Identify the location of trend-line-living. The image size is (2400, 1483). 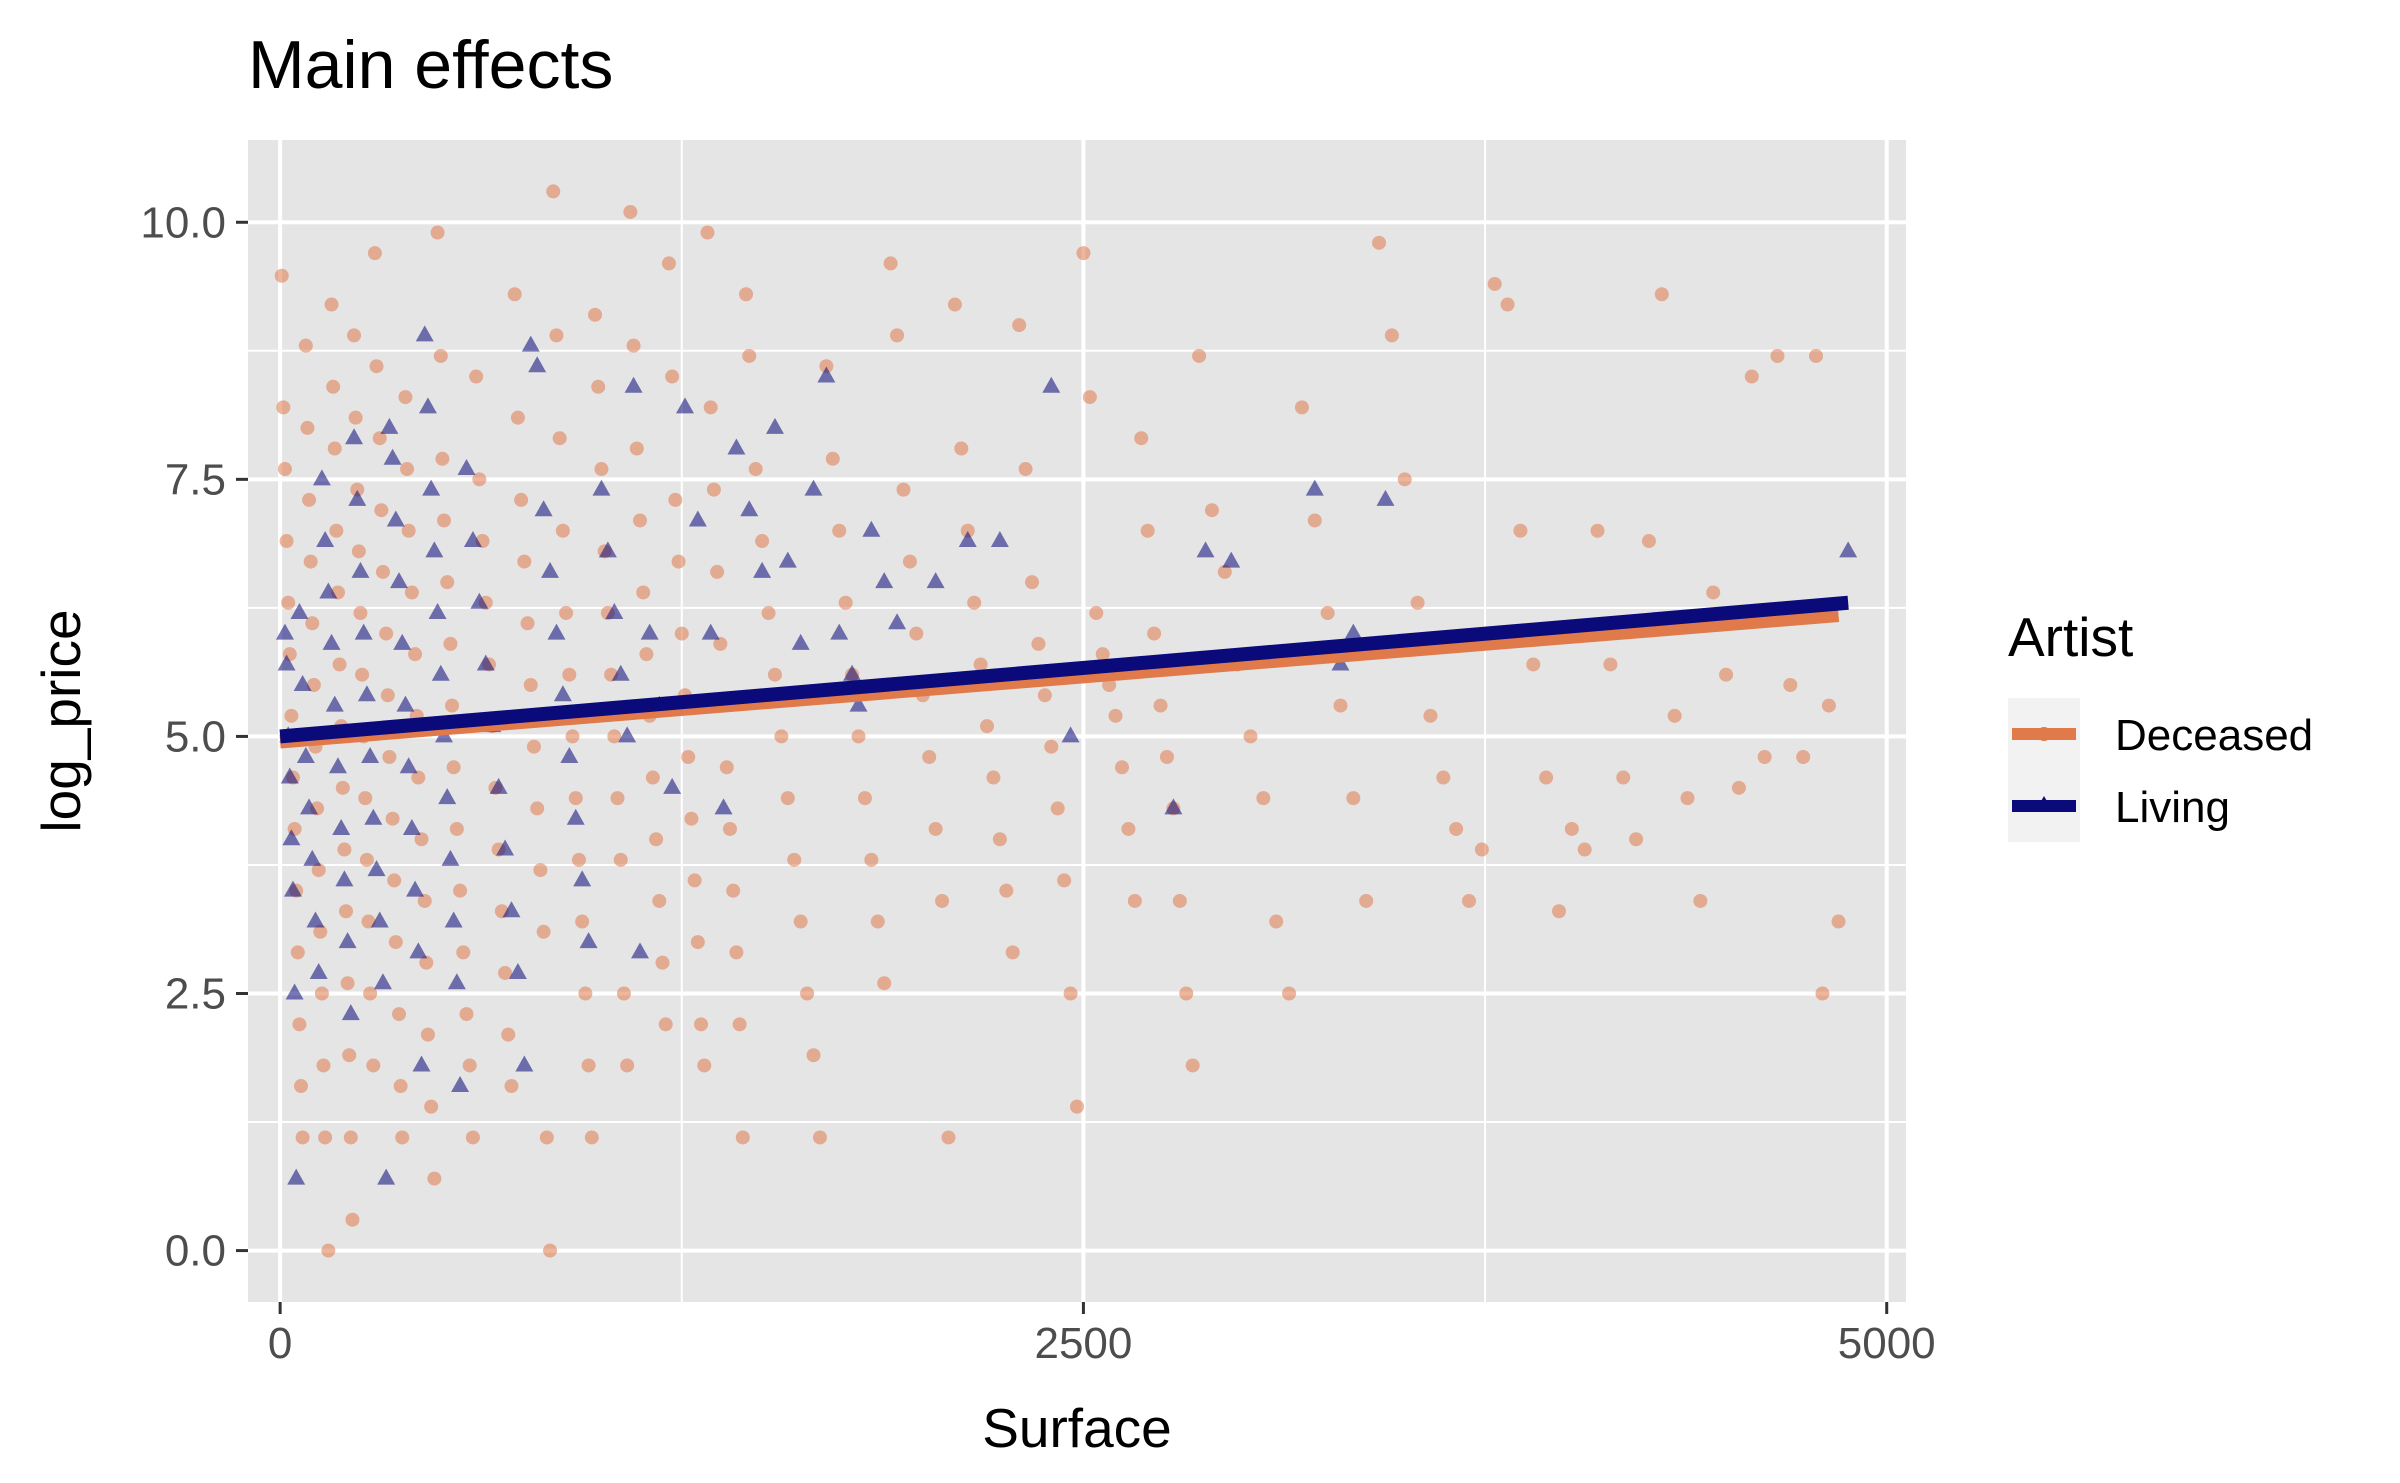
(1064, 669).